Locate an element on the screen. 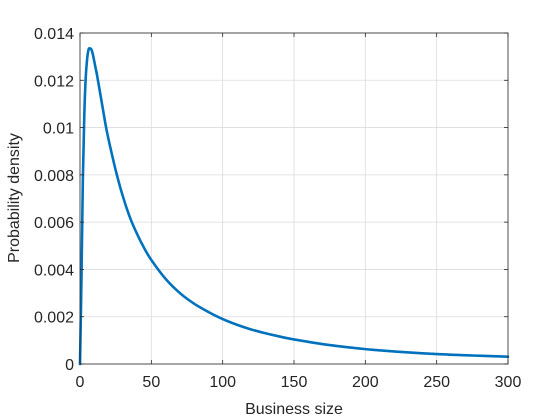 The image size is (560, 420). y-tick-label: 0.008 is located at coordinates (54, 176).